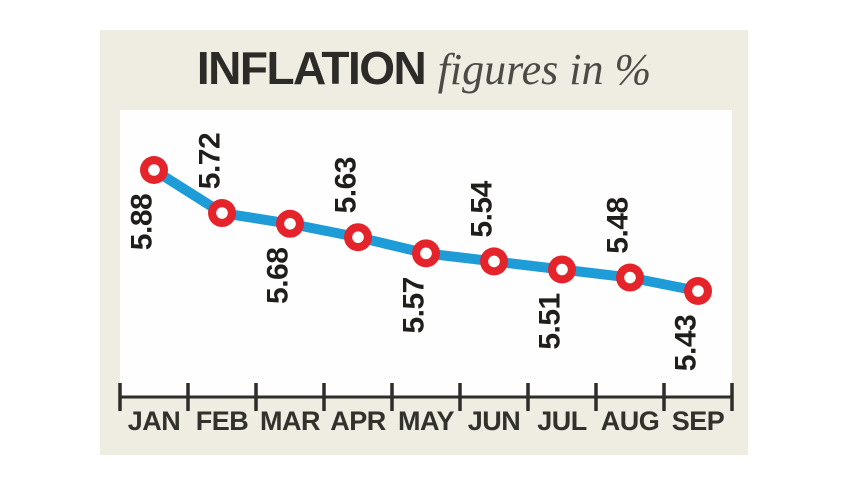 This screenshot has width=857, height=482. I want to click on month-label: AUG, so click(630, 421).